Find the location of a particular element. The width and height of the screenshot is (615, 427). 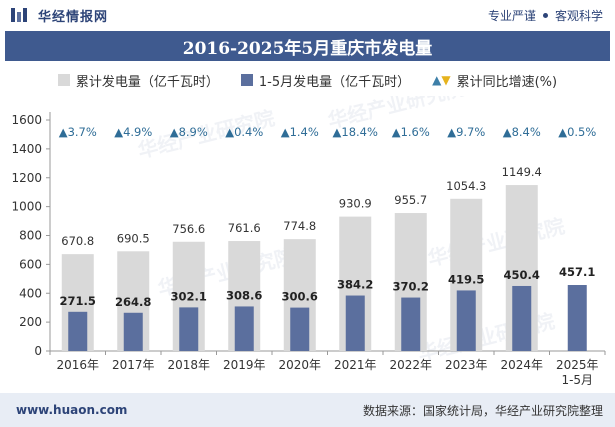

x-tick-label: 2024年 is located at coordinates (521, 365).